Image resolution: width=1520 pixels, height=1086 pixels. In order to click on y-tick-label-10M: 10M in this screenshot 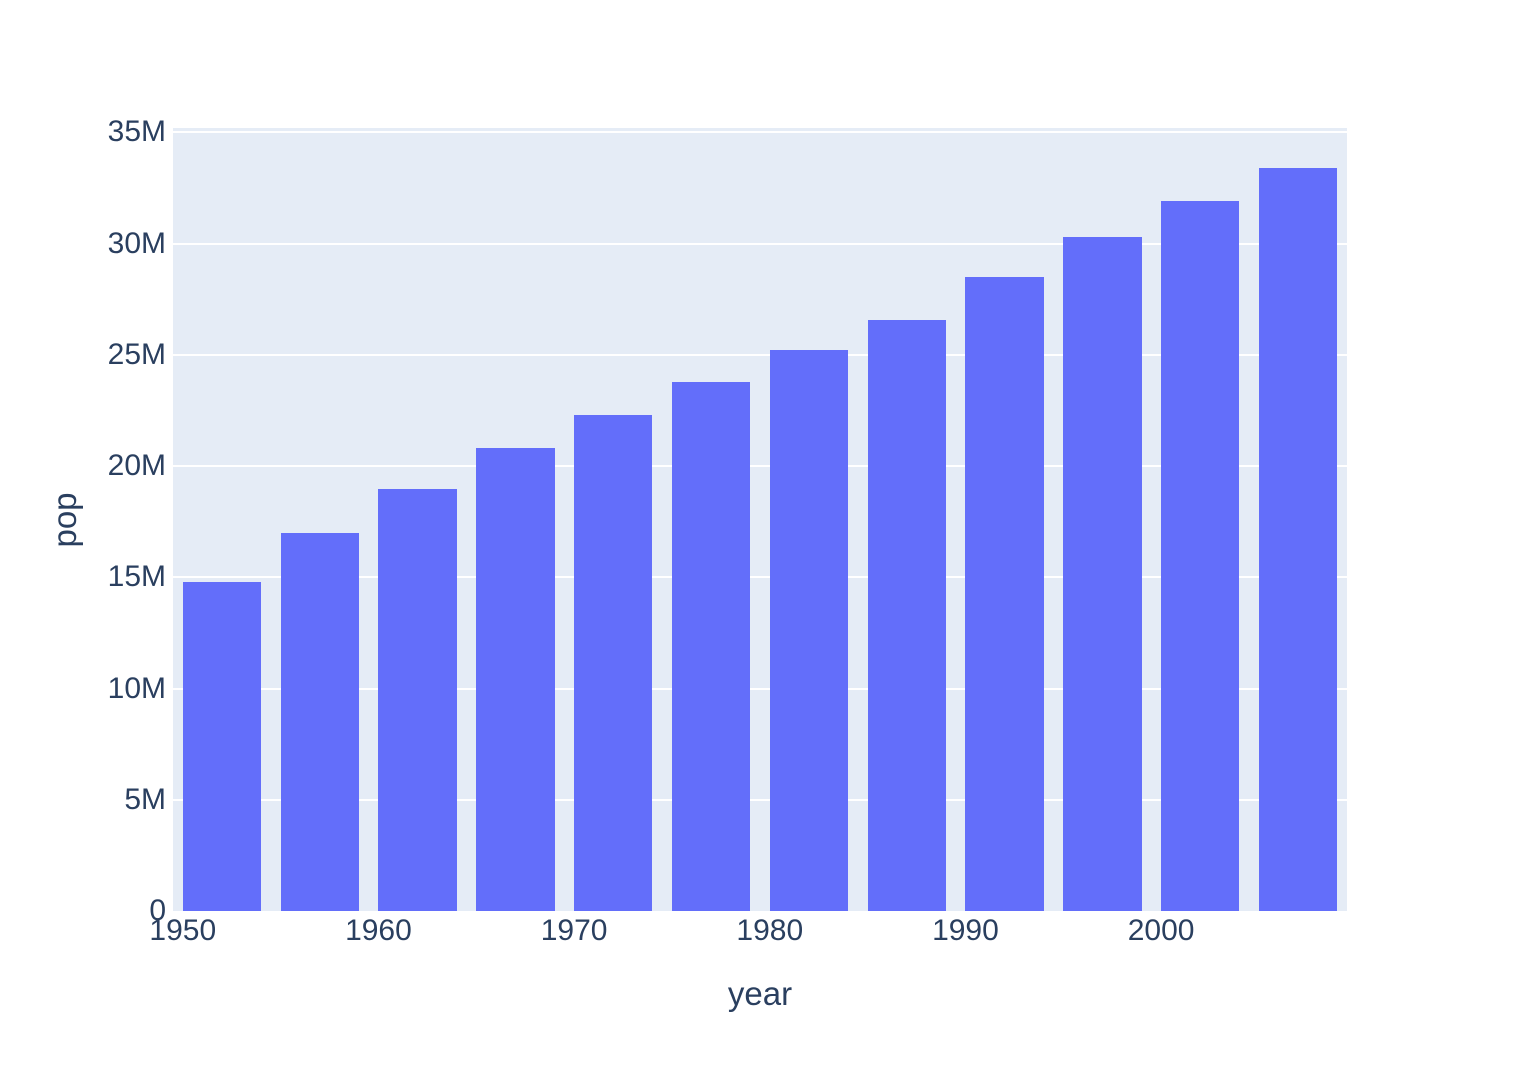, I will do `click(136, 688)`.